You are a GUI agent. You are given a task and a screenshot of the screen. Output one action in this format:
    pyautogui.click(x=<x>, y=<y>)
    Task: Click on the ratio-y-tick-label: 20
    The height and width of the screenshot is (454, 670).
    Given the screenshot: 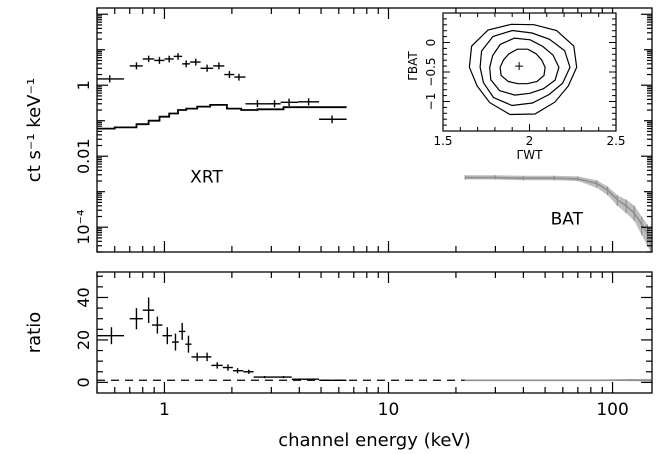 What is the action you would take?
    pyautogui.click(x=83, y=340)
    